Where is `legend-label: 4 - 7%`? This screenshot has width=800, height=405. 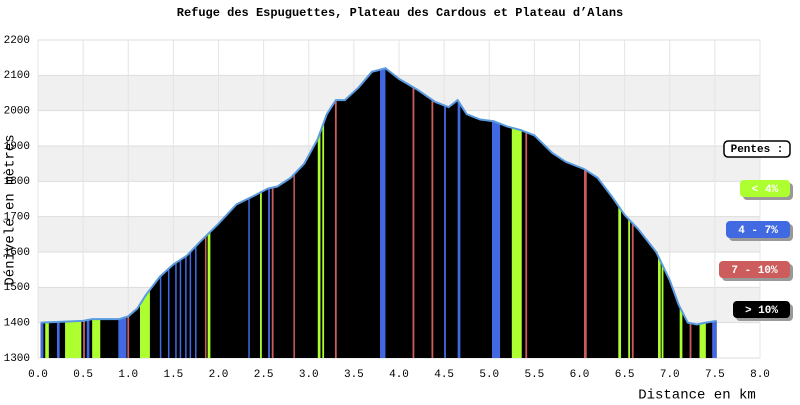 legend-label: 4 - 7% is located at coordinates (758, 231).